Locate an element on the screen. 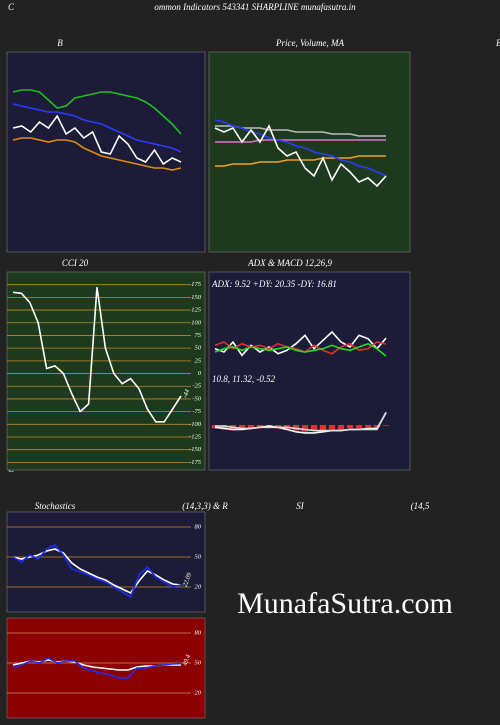 The width and height of the screenshot is (500, 725). y-tick-label: 175 is located at coordinates (196, 284).